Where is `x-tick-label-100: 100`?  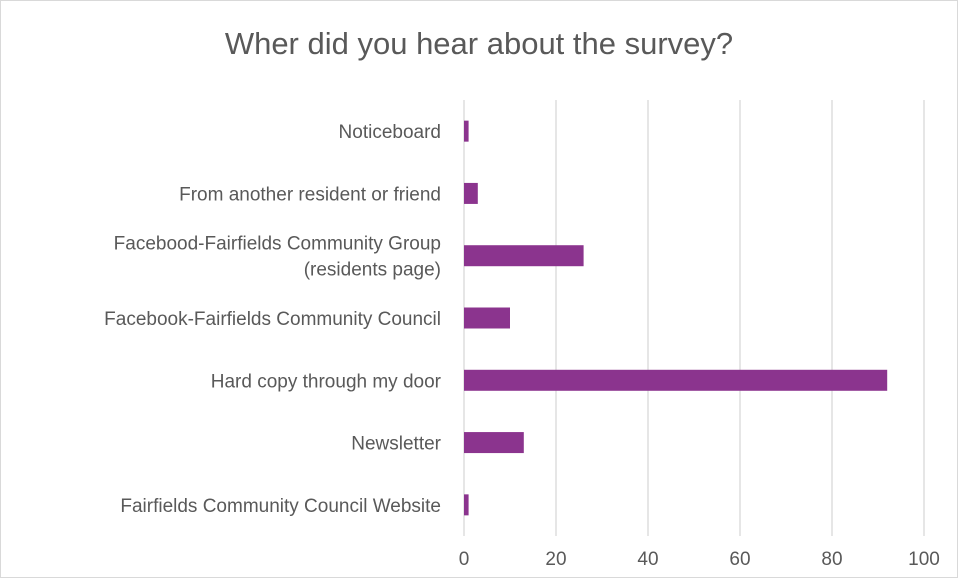
x-tick-label-100: 100 is located at coordinates (924, 559).